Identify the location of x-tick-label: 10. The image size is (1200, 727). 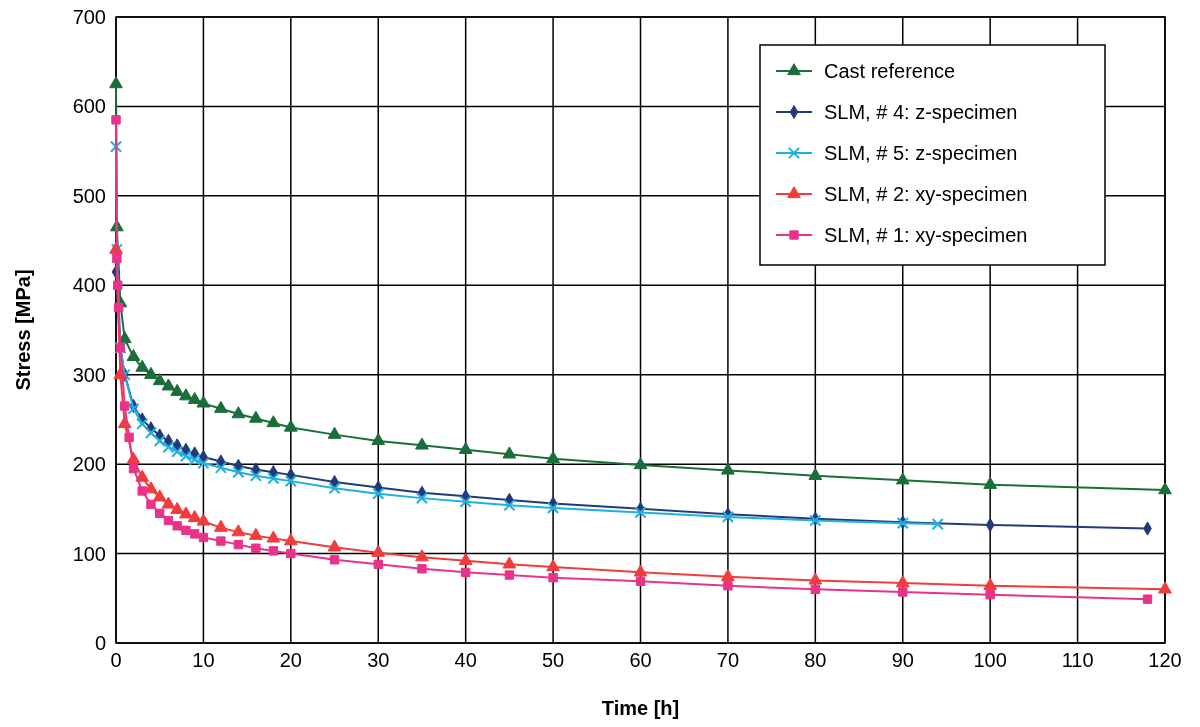
(203, 660).